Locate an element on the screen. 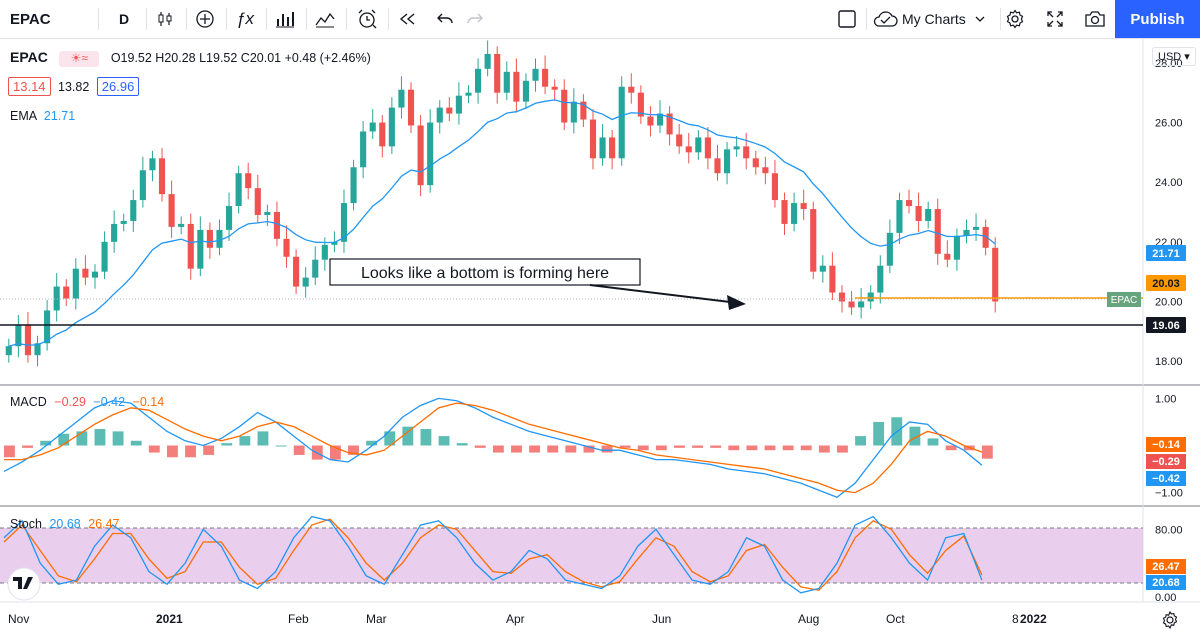 The image size is (1200, 640). fullscreen-icon is located at coordinates (1055, 19).